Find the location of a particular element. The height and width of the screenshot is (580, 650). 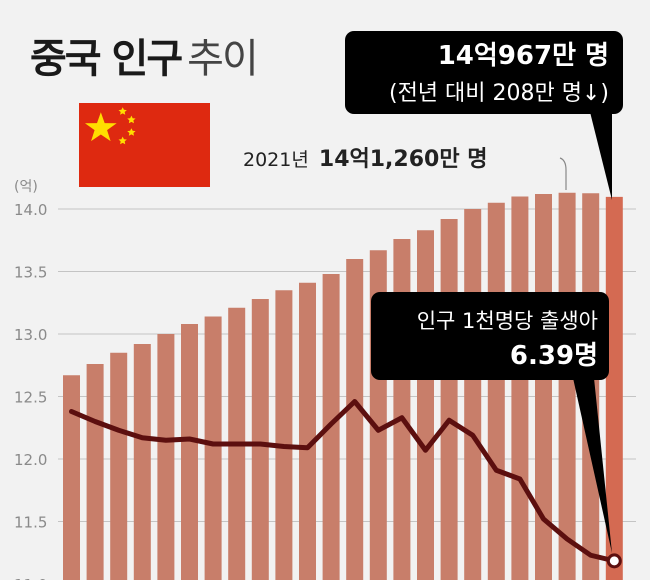

birth-rate-value: 6.39명 is located at coordinates (554, 356).